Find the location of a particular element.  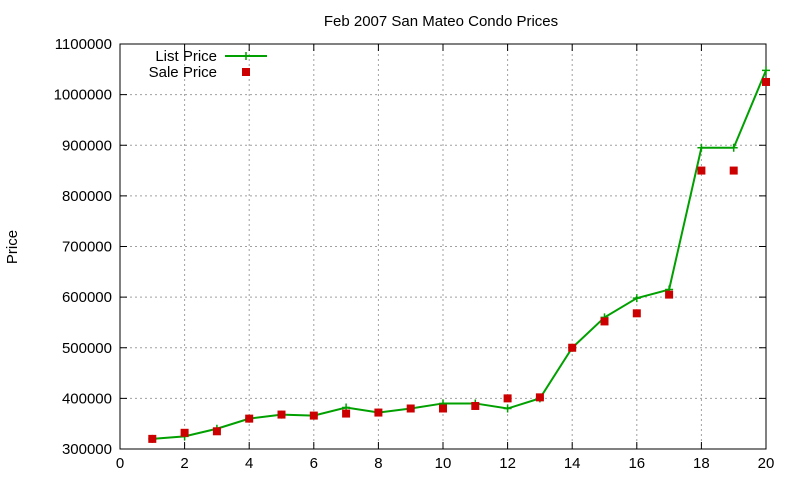

y-tick-label: 700000 is located at coordinates (87, 247).